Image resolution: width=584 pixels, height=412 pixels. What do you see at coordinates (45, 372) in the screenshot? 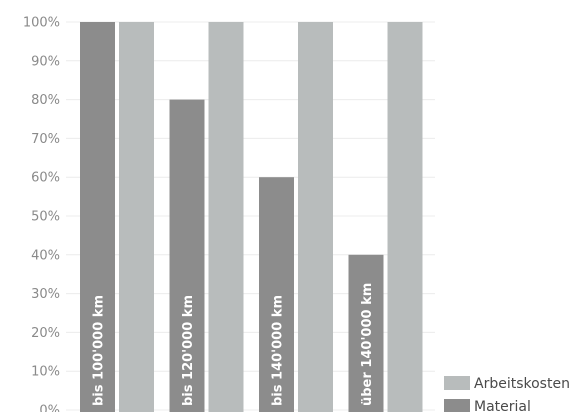
I see `y-tick-label: 10%` at bounding box center [45, 372].